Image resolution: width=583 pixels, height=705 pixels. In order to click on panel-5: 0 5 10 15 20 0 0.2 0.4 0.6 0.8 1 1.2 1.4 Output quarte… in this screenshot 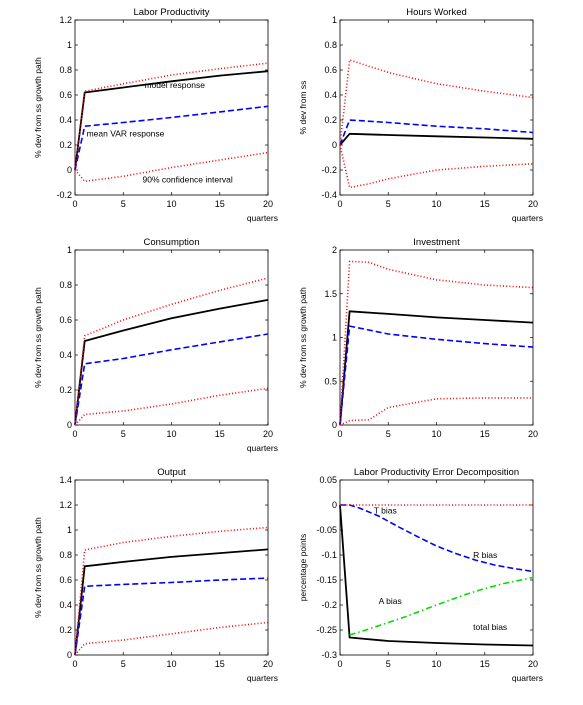, I will do `click(155, 575)`.